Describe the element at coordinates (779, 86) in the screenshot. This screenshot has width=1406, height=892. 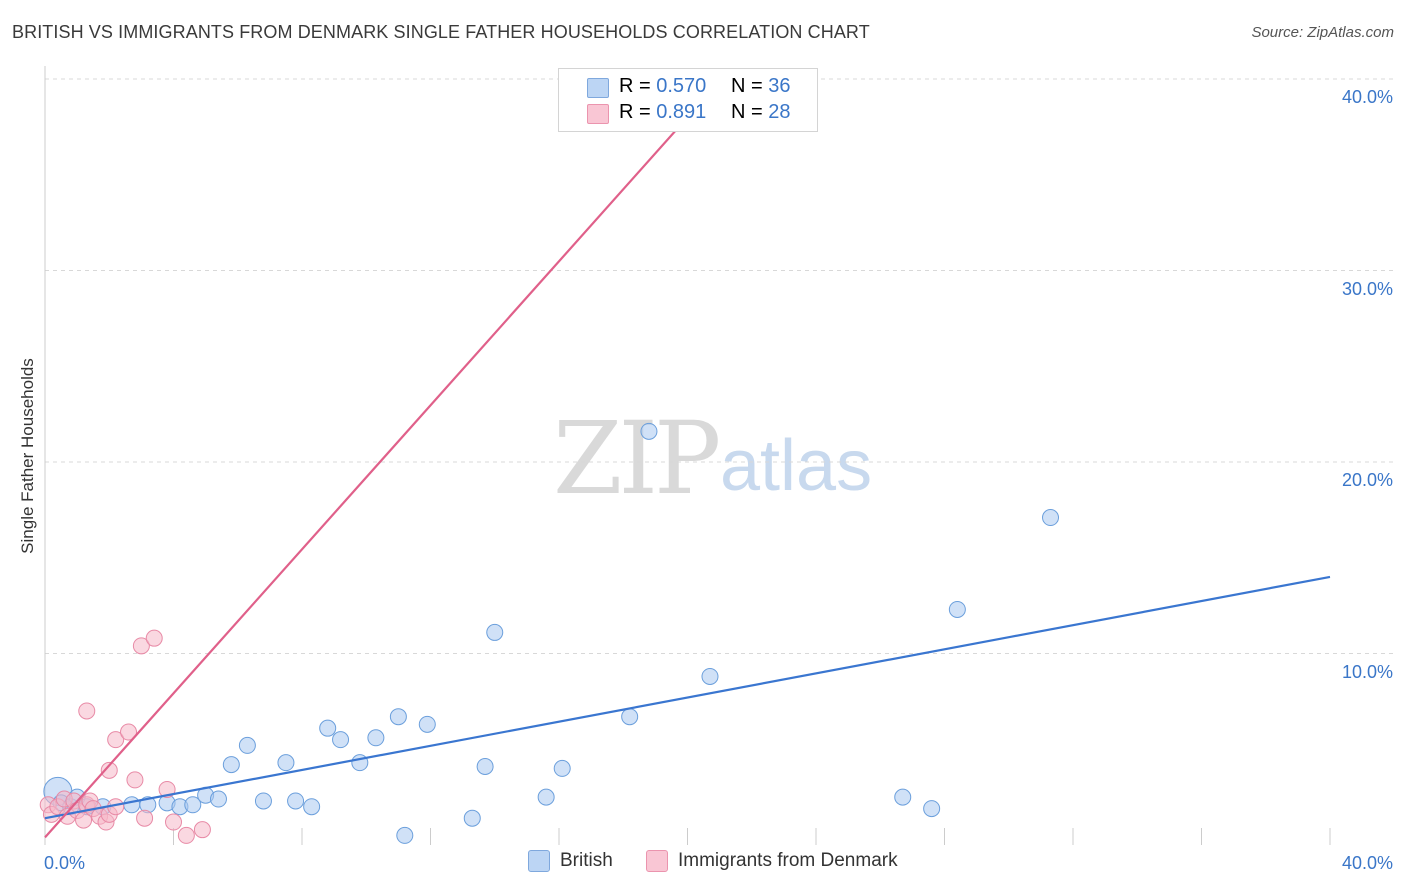
I see `legend-n-value-british: 36` at that location.